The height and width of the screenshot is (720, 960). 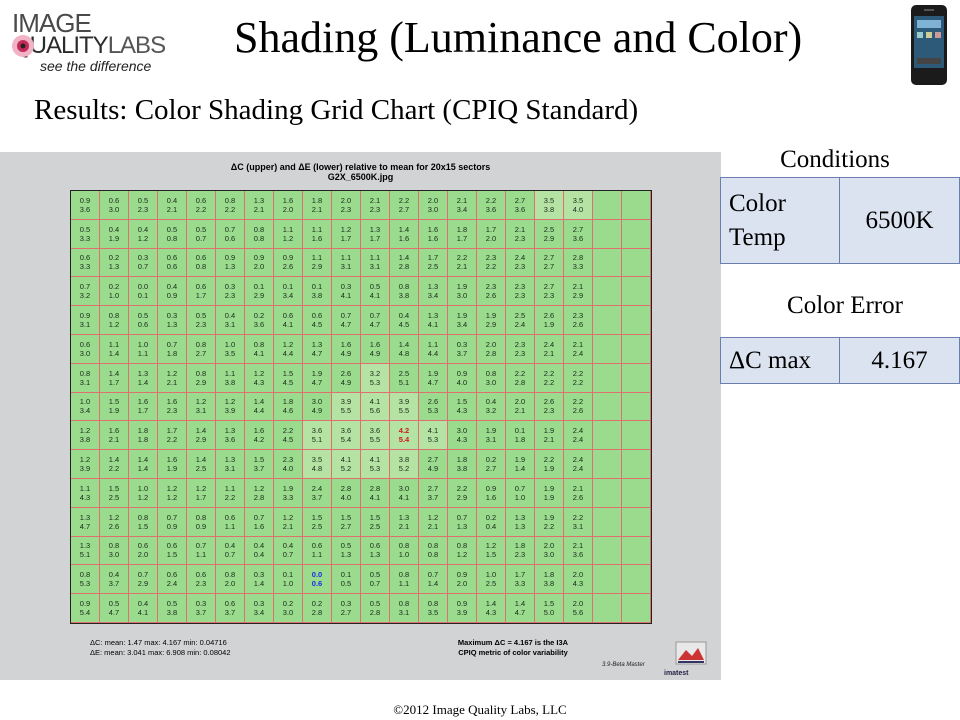 What do you see at coordinates (462, 551) in the screenshot?
I see `grid-cell: 0.8 1.2` at bounding box center [462, 551].